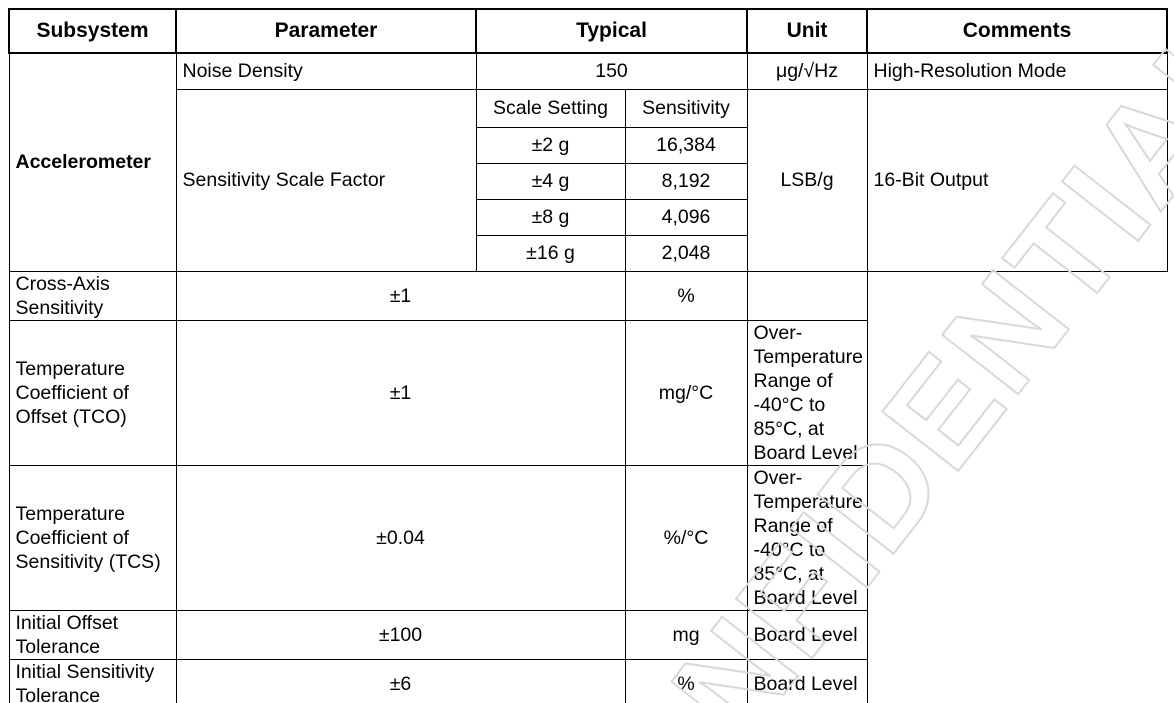 The image size is (1174, 703). Describe the element at coordinates (550, 145) in the screenshot. I see `scale: ±2 g` at that location.